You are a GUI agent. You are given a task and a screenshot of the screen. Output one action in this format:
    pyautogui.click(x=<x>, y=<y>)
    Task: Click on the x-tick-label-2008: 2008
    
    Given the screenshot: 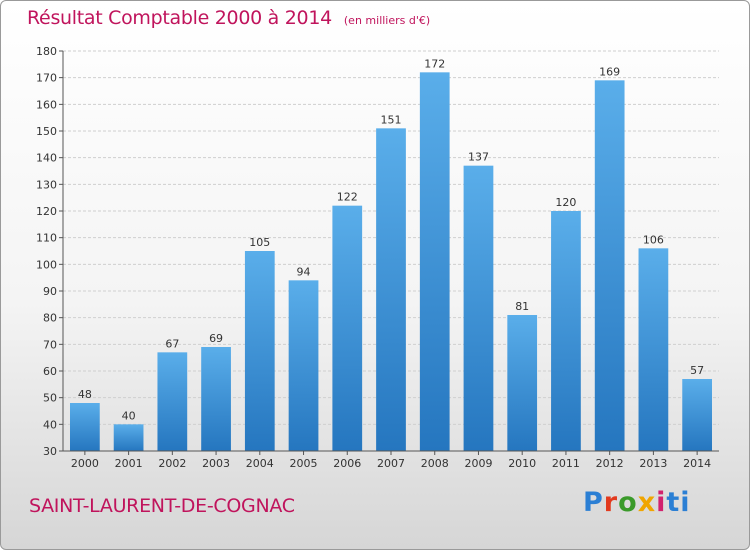 What is the action you would take?
    pyautogui.click(x=435, y=463)
    